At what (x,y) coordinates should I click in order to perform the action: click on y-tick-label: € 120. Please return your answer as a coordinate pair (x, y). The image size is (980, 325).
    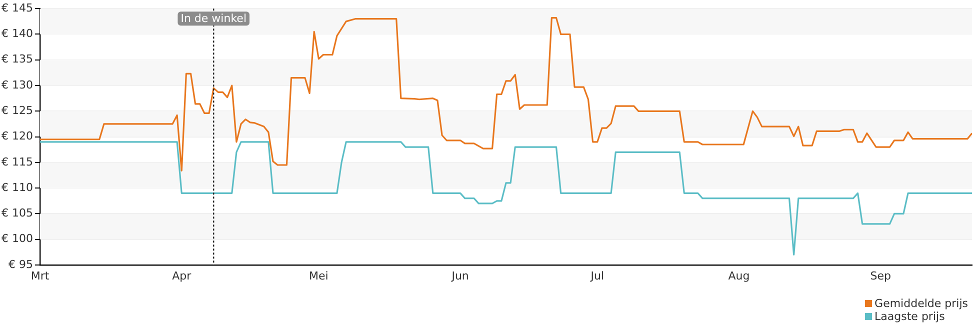
    Looking at the image, I should click on (17, 136).